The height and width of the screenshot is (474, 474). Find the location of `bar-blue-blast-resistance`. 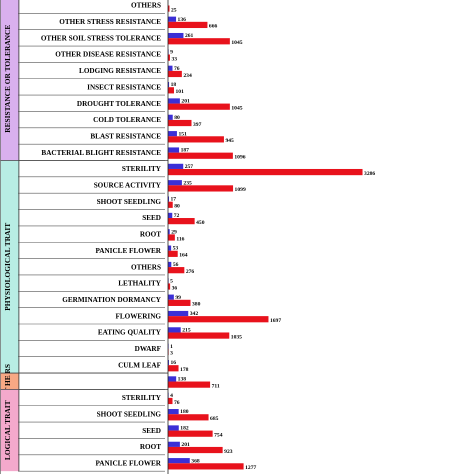

bar-blue-blast-resistance is located at coordinates (172, 134).